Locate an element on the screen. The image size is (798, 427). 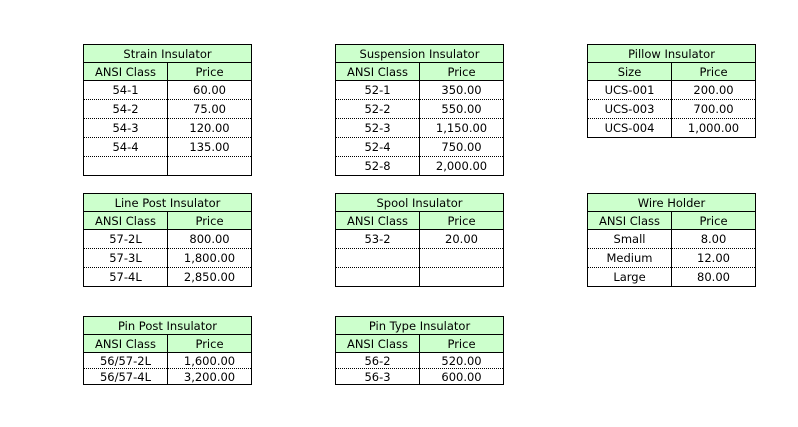
column-header-class: Size is located at coordinates (629, 71).